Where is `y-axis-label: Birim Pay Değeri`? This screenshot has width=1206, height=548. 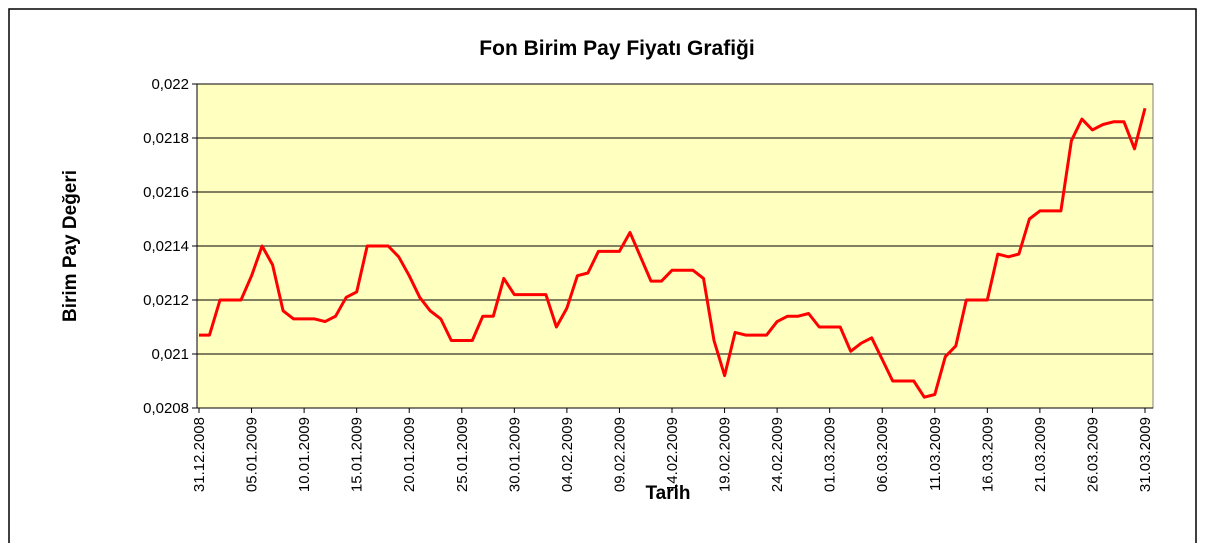 y-axis-label: Birim Pay Değeri is located at coordinates (70, 246).